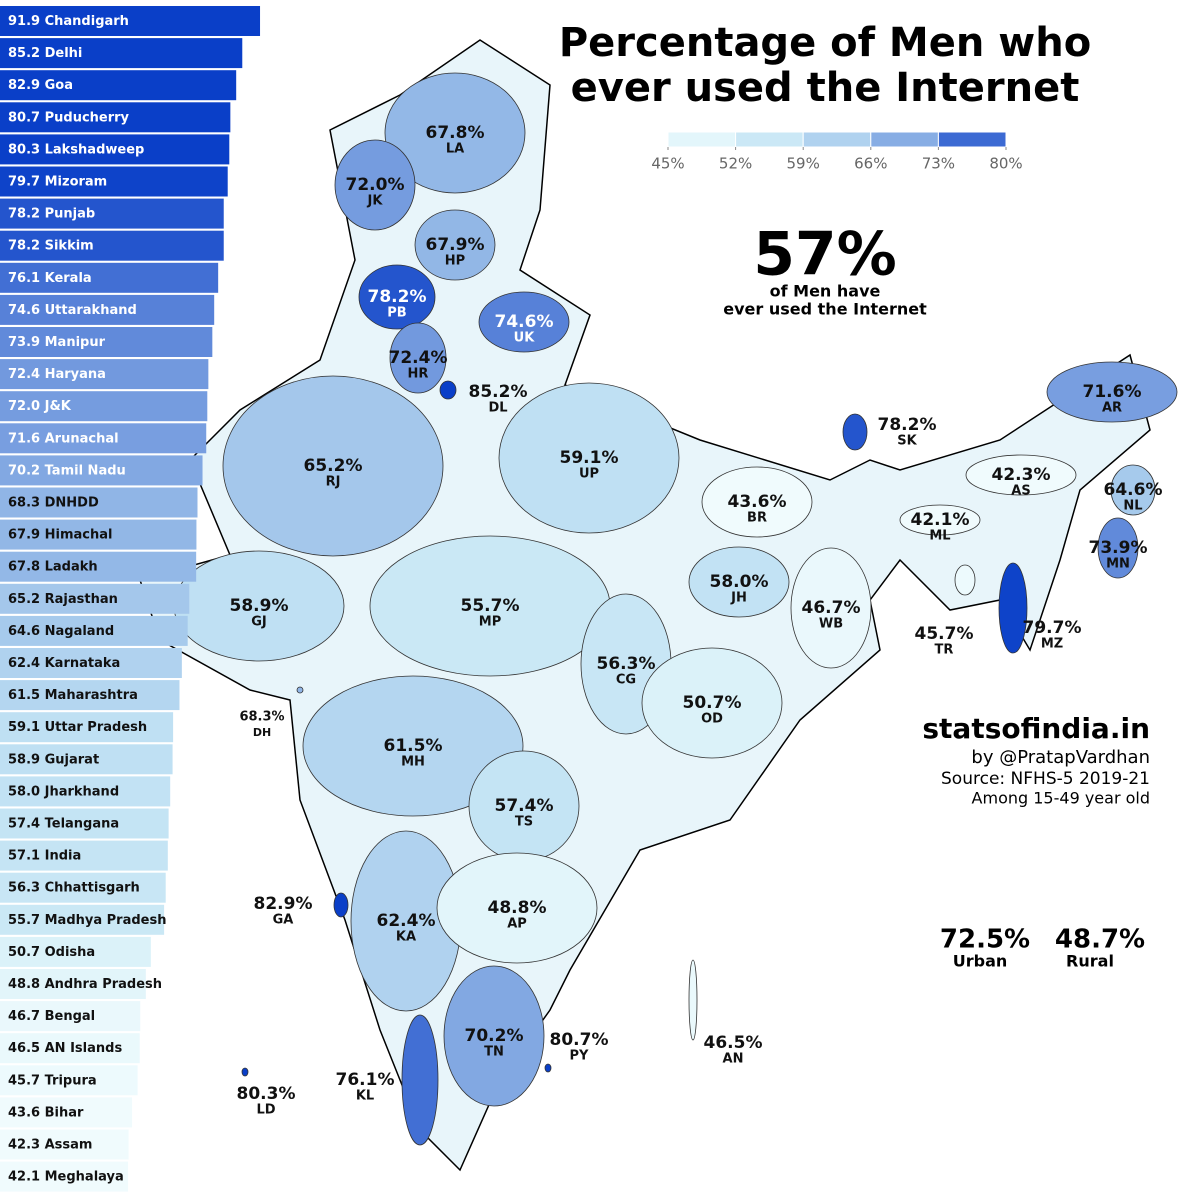  I want to click on state-code: RJ, so click(333, 482).